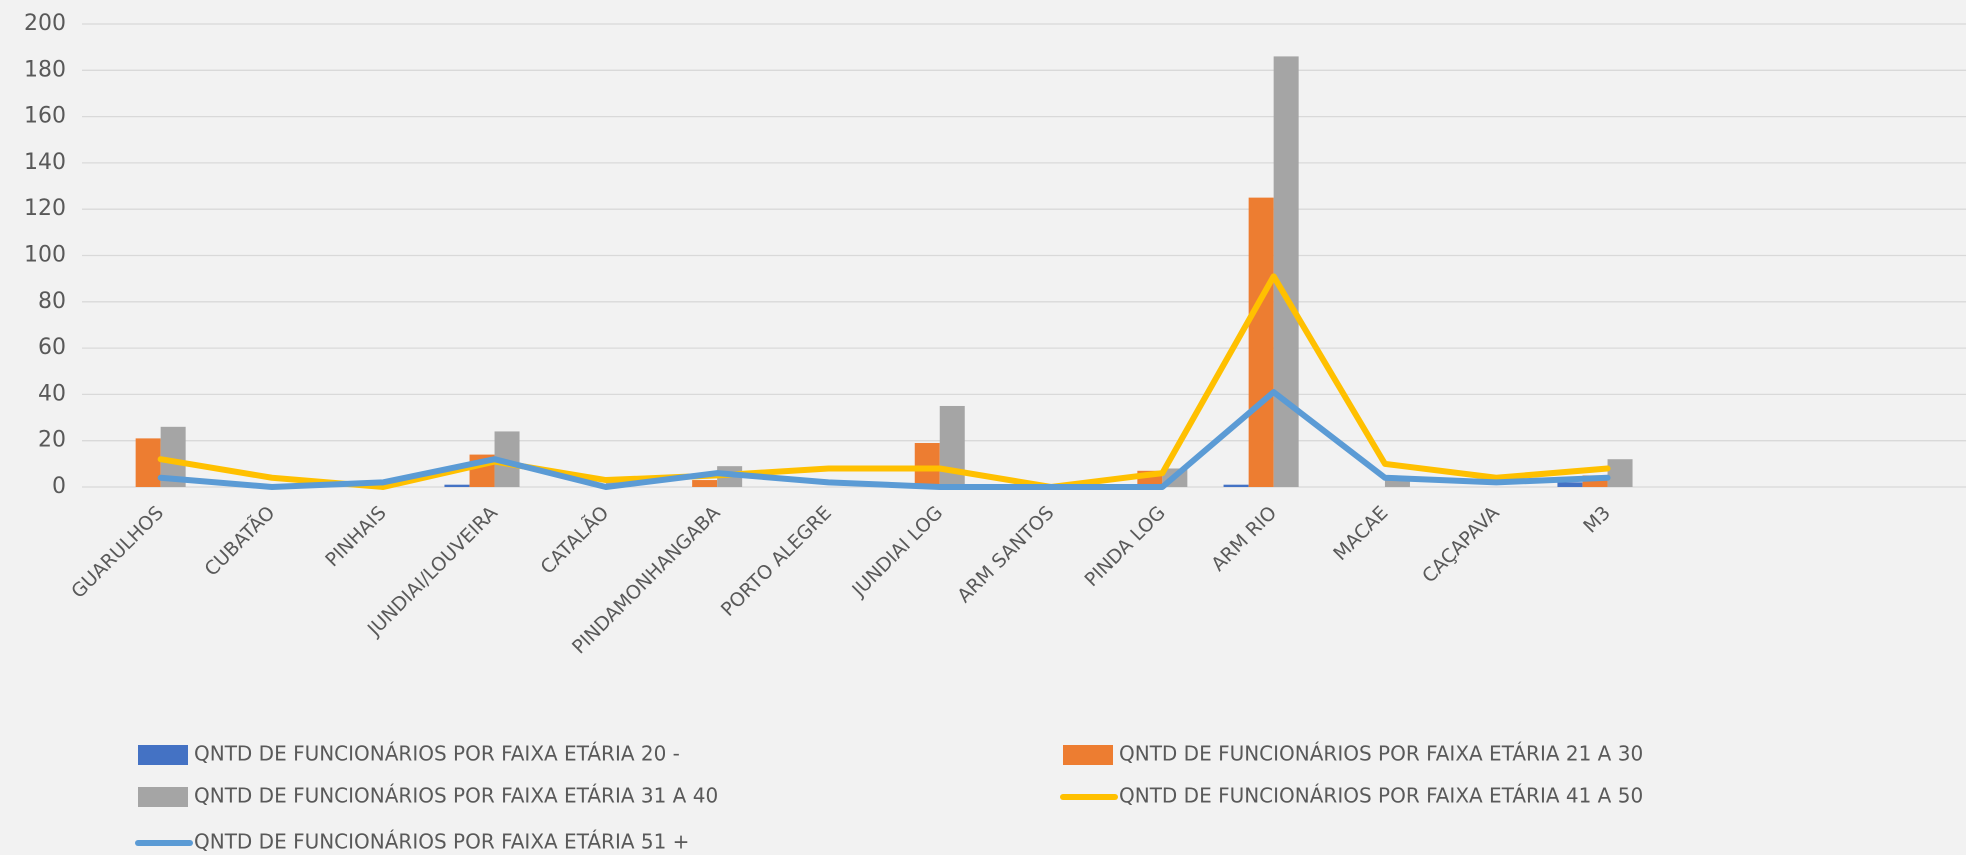 Image resolution: width=1966 pixels, height=855 pixels. What do you see at coordinates (897, 552) in the screenshot?
I see `x-tick-label: JUNDIAI LOG` at bounding box center [897, 552].